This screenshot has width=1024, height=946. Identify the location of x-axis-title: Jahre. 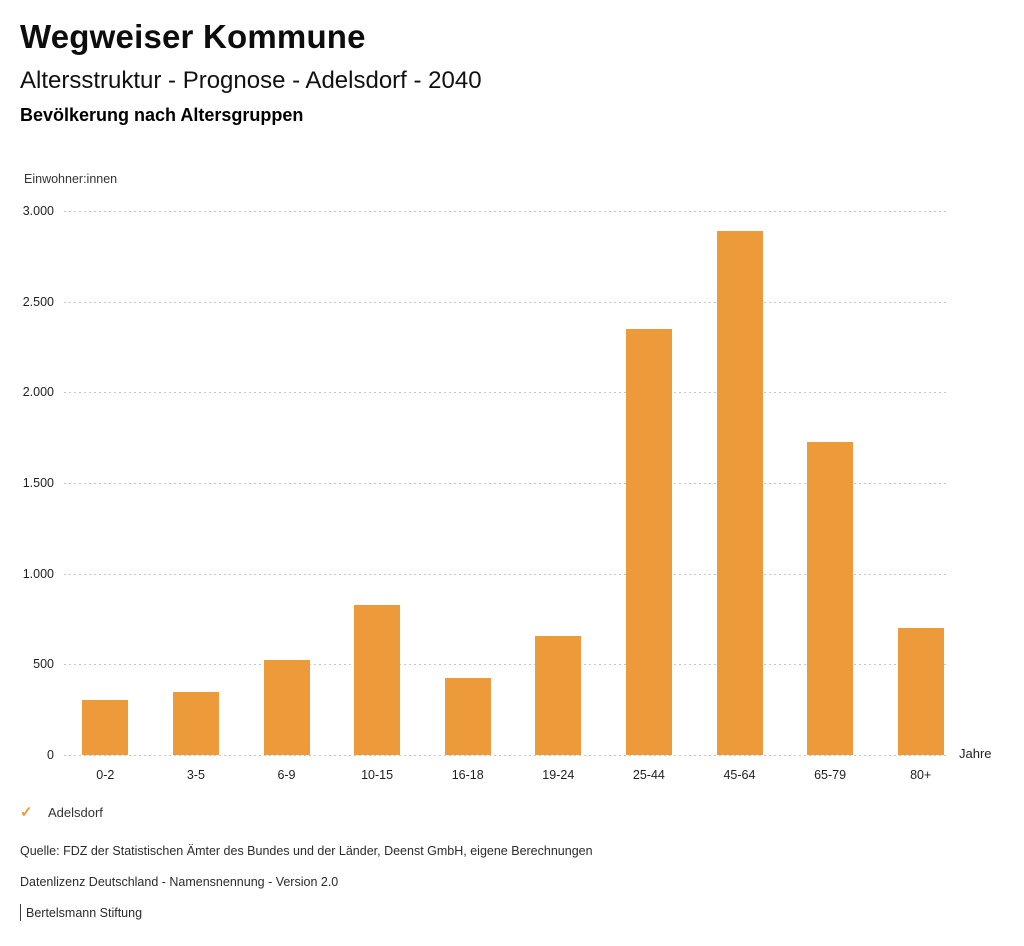
(975, 753).